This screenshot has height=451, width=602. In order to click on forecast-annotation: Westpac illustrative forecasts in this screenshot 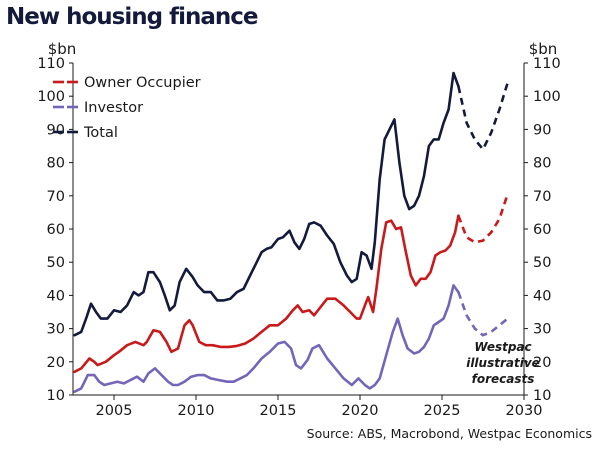, I will do `click(503, 363)`.